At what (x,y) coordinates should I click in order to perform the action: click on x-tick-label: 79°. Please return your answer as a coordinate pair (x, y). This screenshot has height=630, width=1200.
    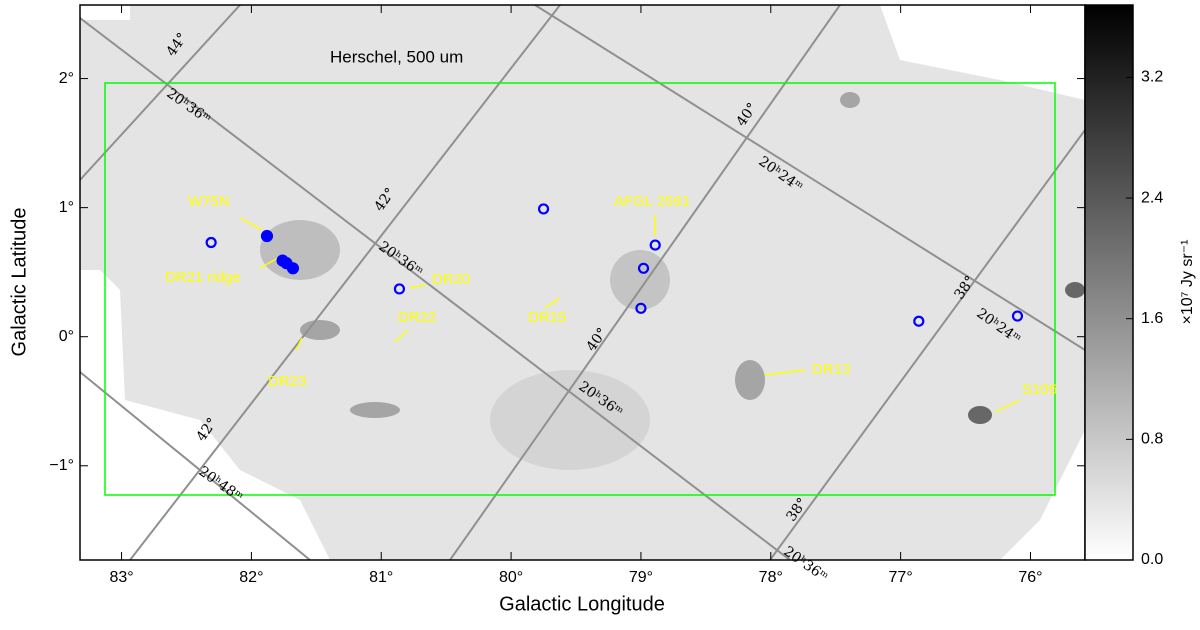
    Looking at the image, I should click on (641, 577).